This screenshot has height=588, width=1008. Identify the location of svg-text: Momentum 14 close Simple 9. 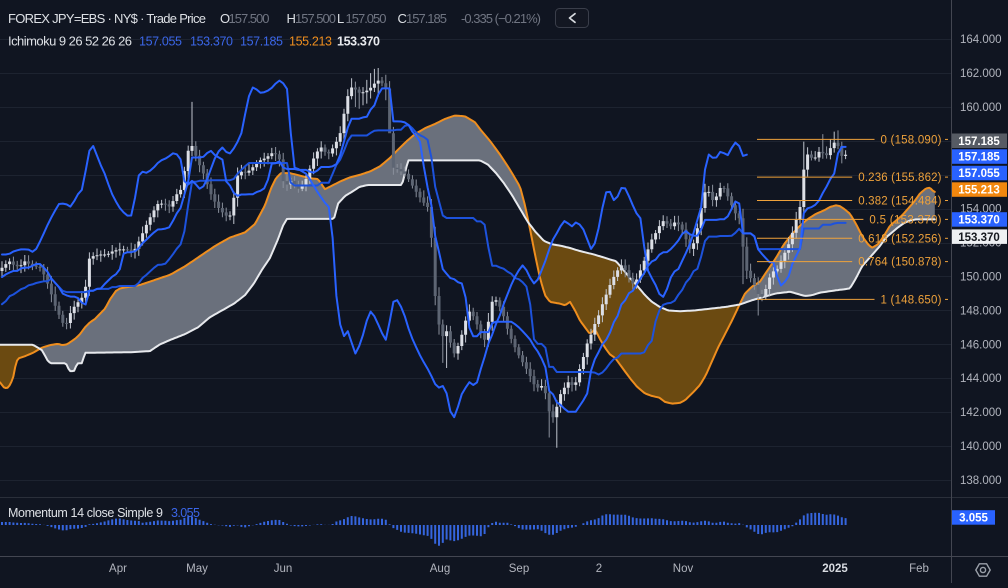
(85, 513).